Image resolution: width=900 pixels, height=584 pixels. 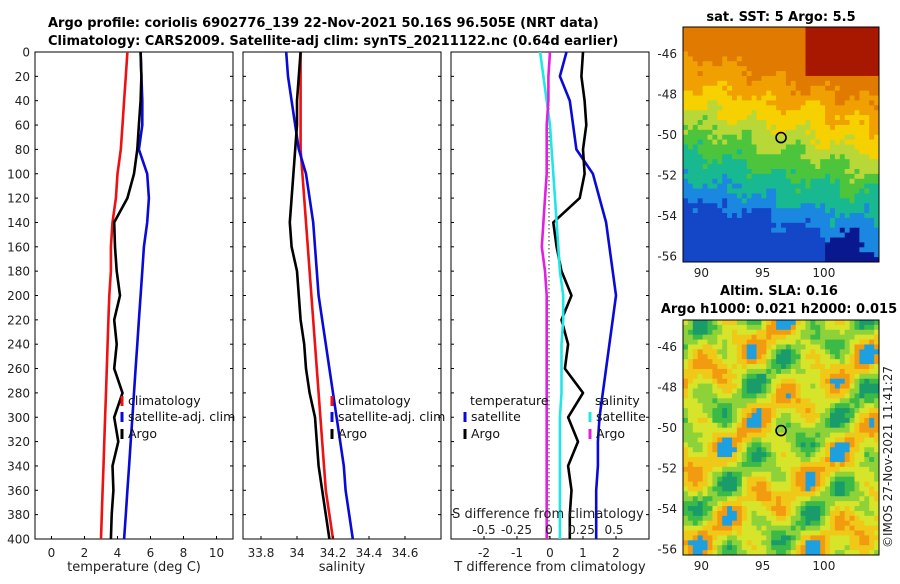 What do you see at coordinates (85, 553) in the screenshot?
I see `temperature-xtick-label: 2` at bounding box center [85, 553].